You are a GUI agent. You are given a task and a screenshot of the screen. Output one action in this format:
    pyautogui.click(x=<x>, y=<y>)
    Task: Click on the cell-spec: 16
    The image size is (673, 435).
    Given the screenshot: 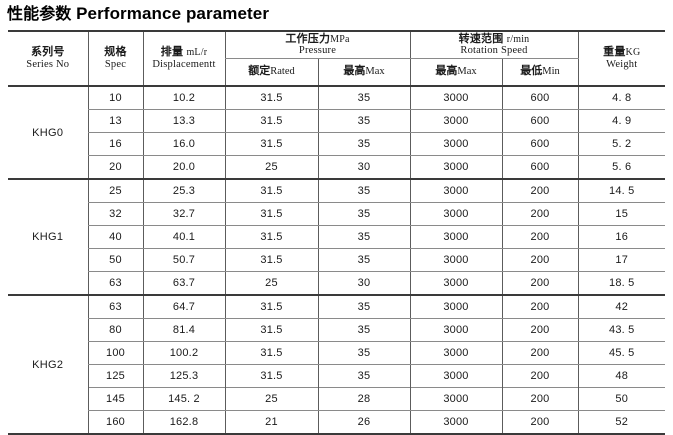 What is the action you would take?
    pyautogui.click(x=115, y=144)
    